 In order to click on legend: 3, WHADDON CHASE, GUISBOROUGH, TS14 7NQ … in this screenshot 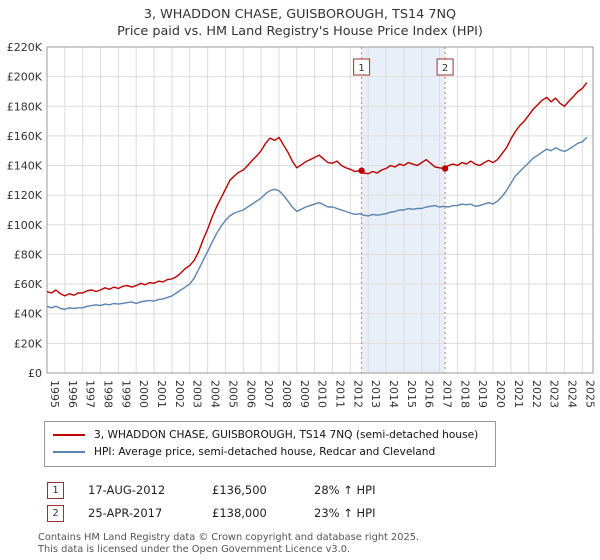, I will do `click(270, 443)`.